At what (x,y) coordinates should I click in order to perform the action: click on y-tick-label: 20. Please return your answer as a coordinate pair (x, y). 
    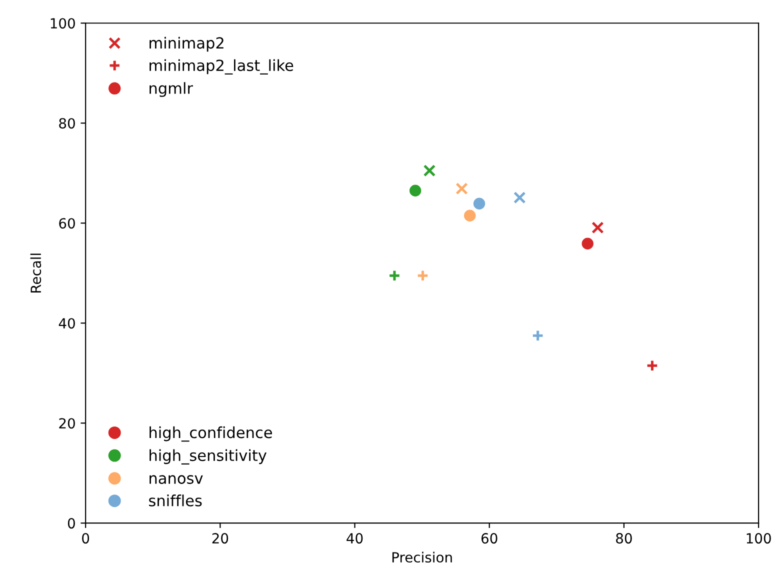
    Looking at the image, I should click on (67, 423).